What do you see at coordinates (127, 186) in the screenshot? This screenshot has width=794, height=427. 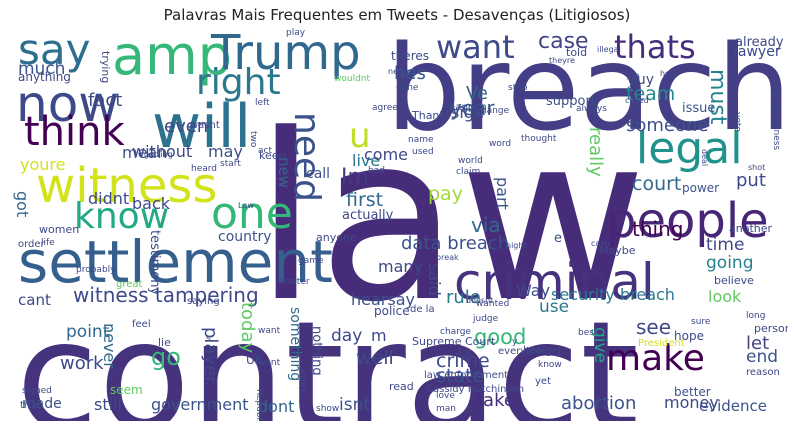 I see `cloud-word: witness` at bounding box center [127, 186].